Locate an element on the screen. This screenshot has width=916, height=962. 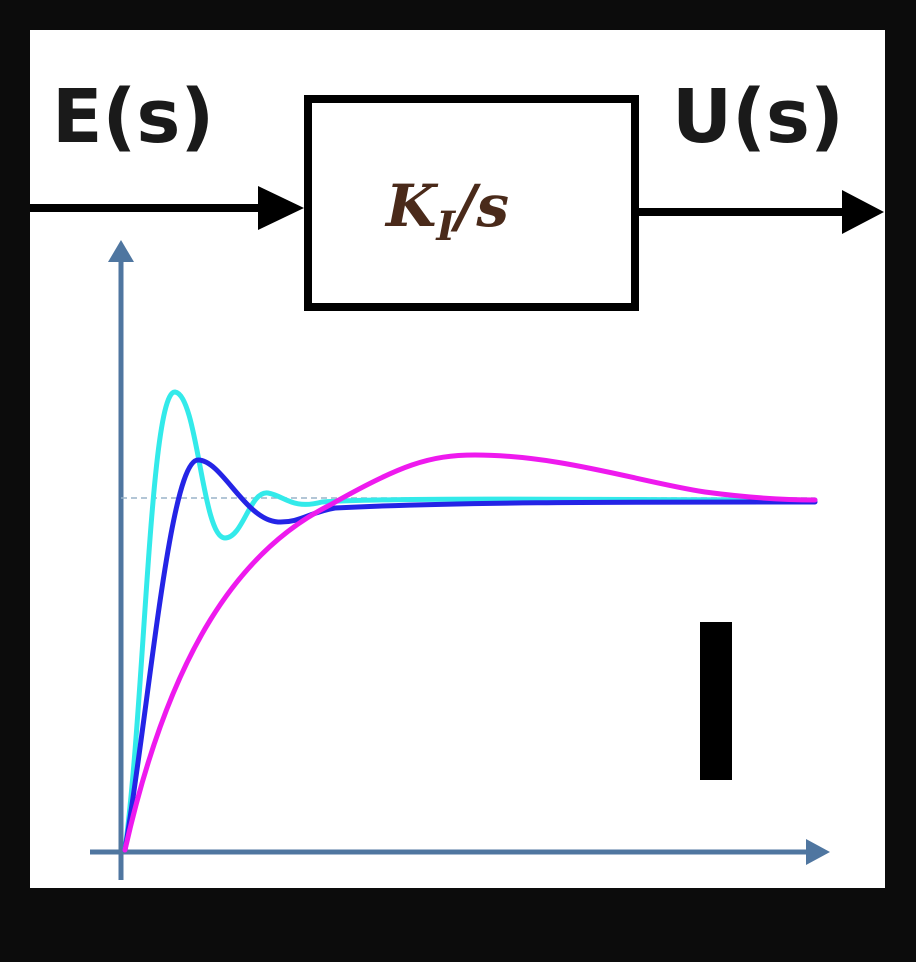
input-arrow-head is located at coordinates (281, 208).